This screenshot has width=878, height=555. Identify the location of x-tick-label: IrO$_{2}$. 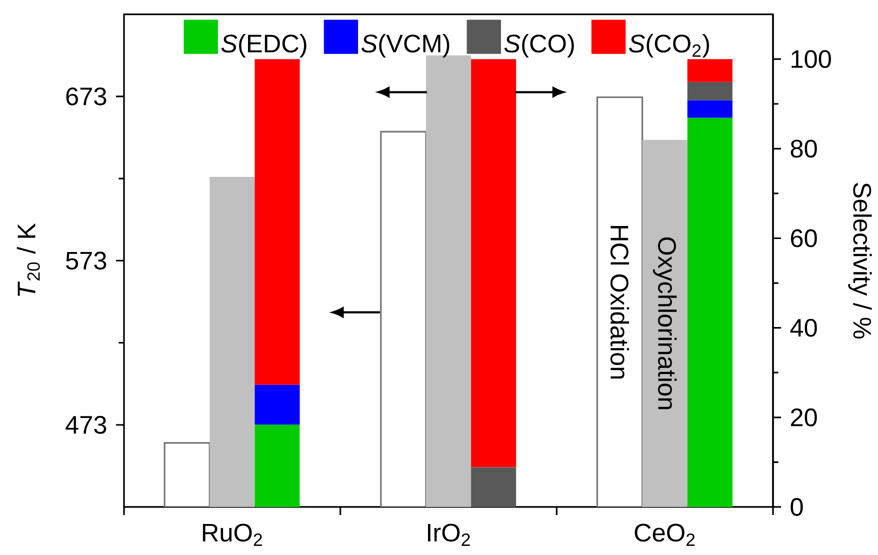
(449, 535).